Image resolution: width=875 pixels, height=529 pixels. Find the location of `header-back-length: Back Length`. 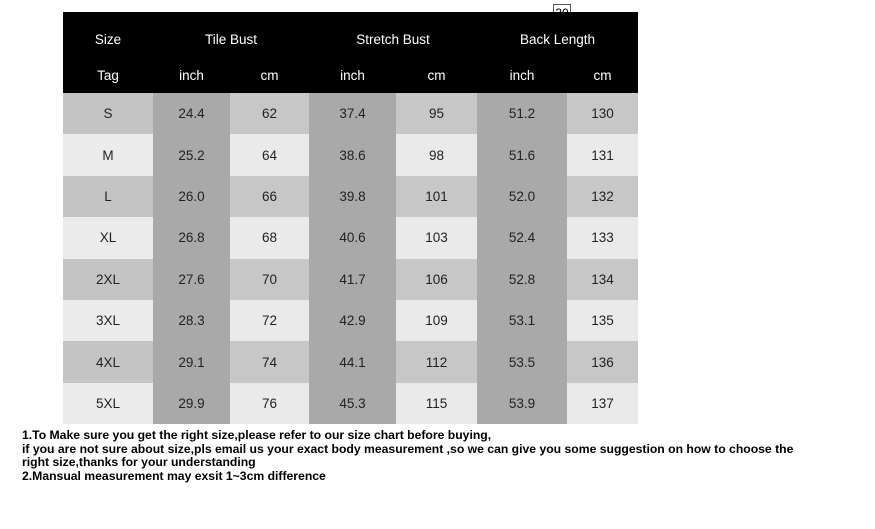

header-back-length: Back Length is located at coordinates (557, 39).